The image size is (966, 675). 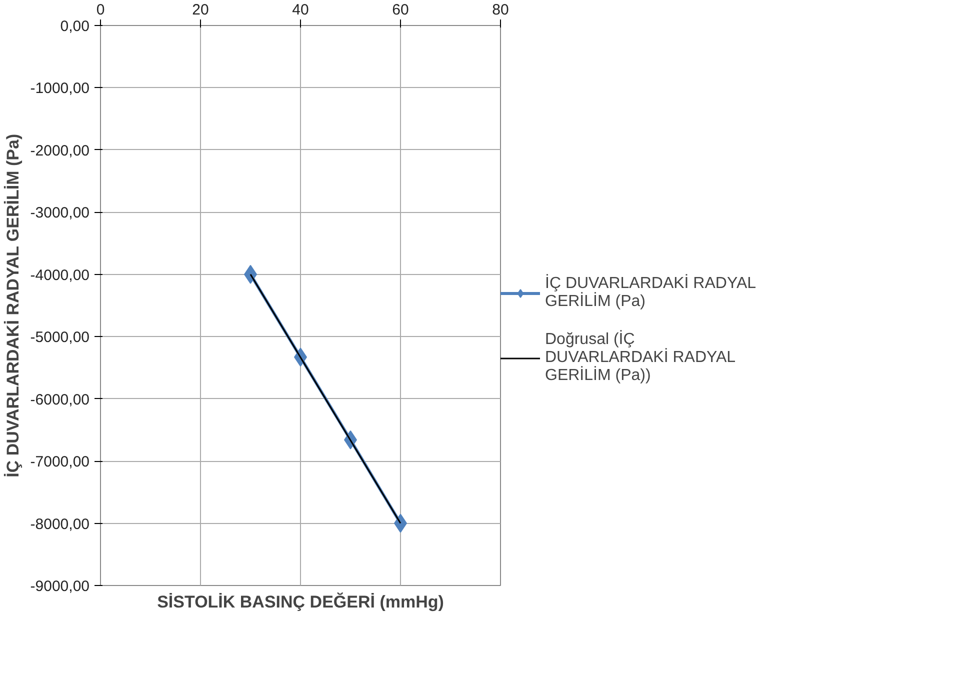 What do you see at coordinates (60, 151) in the screenshot?
I see `y-tick-label: -2000,00` at bounding box center [60, 151].